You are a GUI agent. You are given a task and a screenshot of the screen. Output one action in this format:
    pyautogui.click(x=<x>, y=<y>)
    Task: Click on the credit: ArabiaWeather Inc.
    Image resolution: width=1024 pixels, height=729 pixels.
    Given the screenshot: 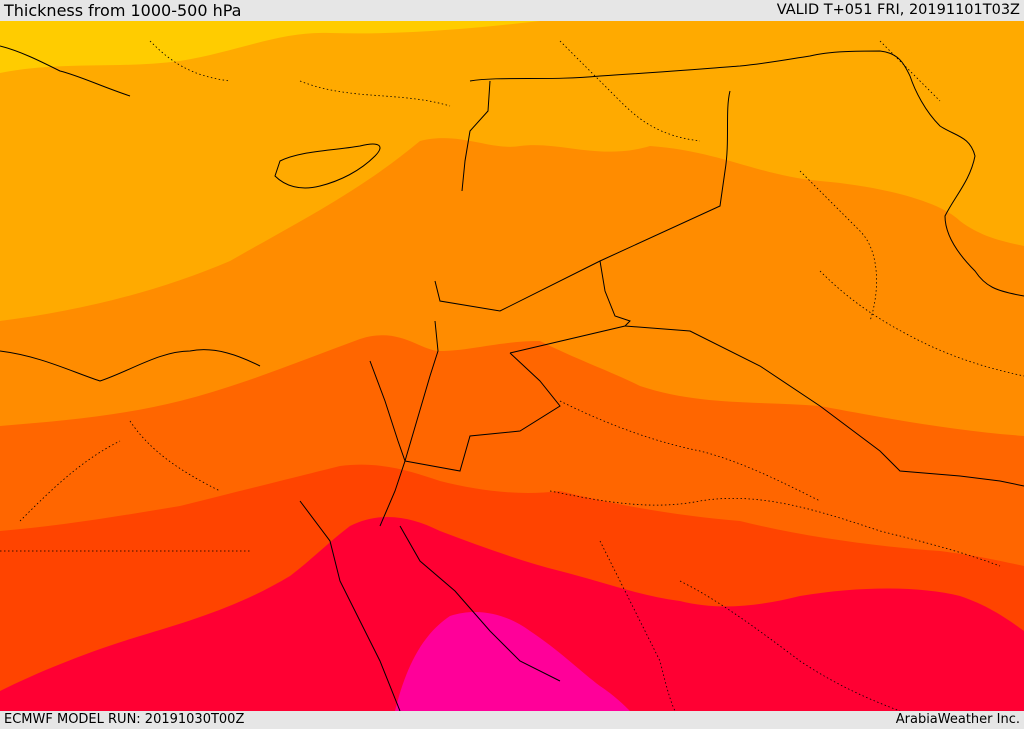 What is the action you would take?
    pyautogui.click(x=957, y=719)
    